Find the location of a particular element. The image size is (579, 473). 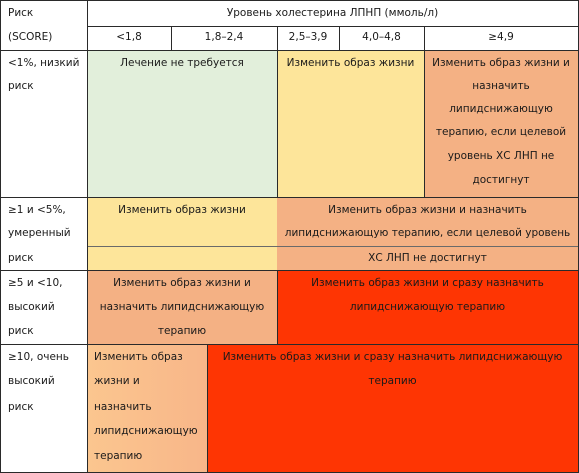

column-header-5: ≥4,9 is located at coordinates (501, 37).